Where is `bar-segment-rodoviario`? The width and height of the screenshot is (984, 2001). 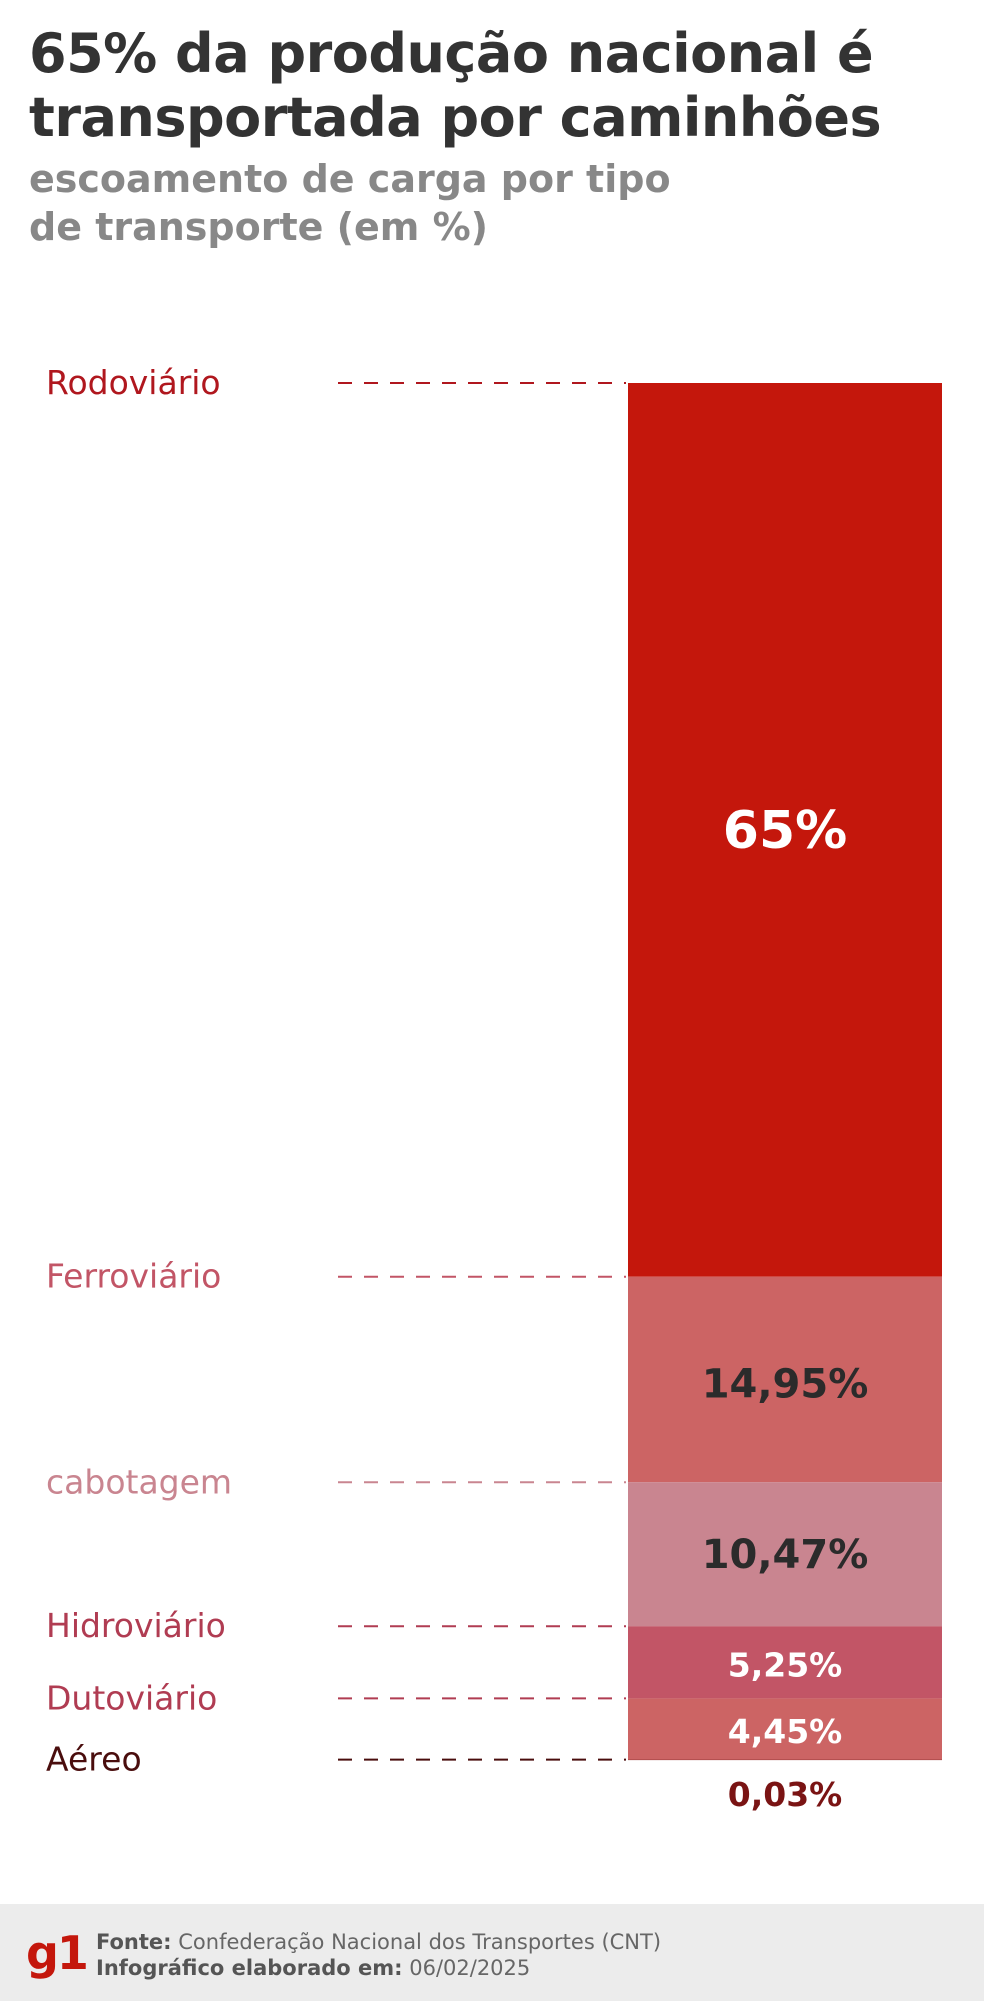
bar-segment-rodoviario is located at coordinates (785, 830).